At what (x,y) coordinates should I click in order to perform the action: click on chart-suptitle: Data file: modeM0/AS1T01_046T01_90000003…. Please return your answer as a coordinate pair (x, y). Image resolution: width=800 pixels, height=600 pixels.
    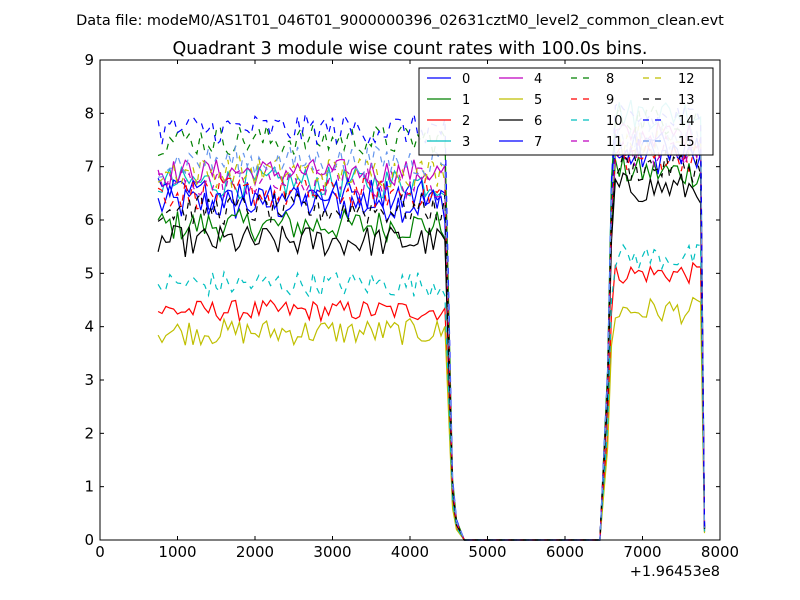
    Looking at the image, I should click on (400, 21).